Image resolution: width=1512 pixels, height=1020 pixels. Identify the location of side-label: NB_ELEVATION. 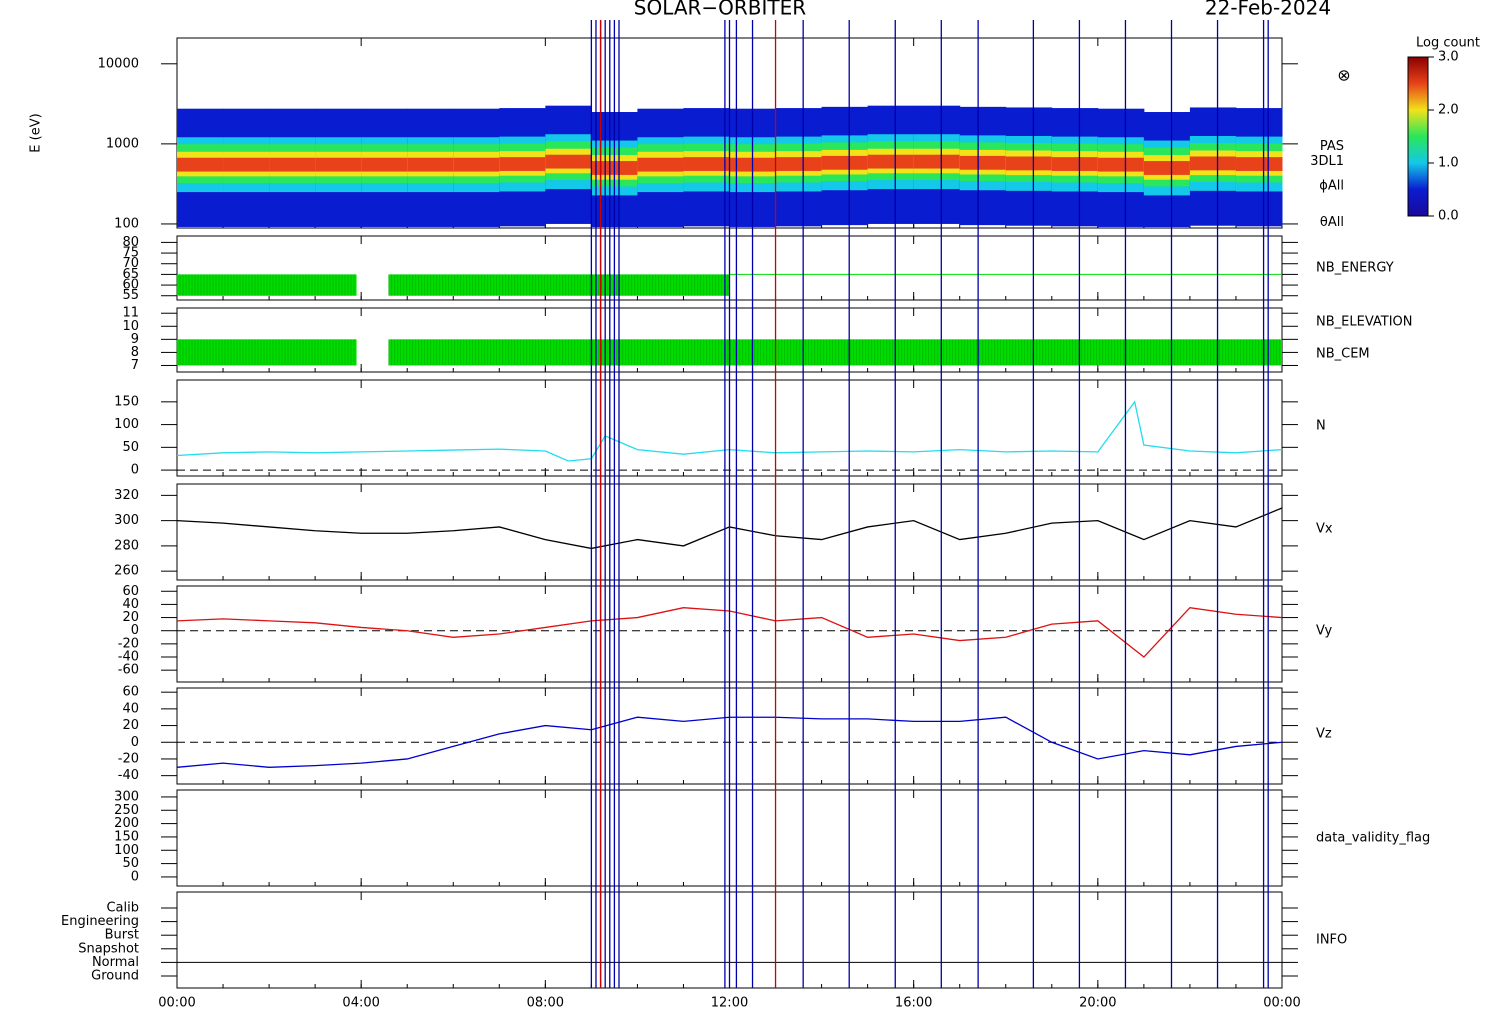
(1364, 322).